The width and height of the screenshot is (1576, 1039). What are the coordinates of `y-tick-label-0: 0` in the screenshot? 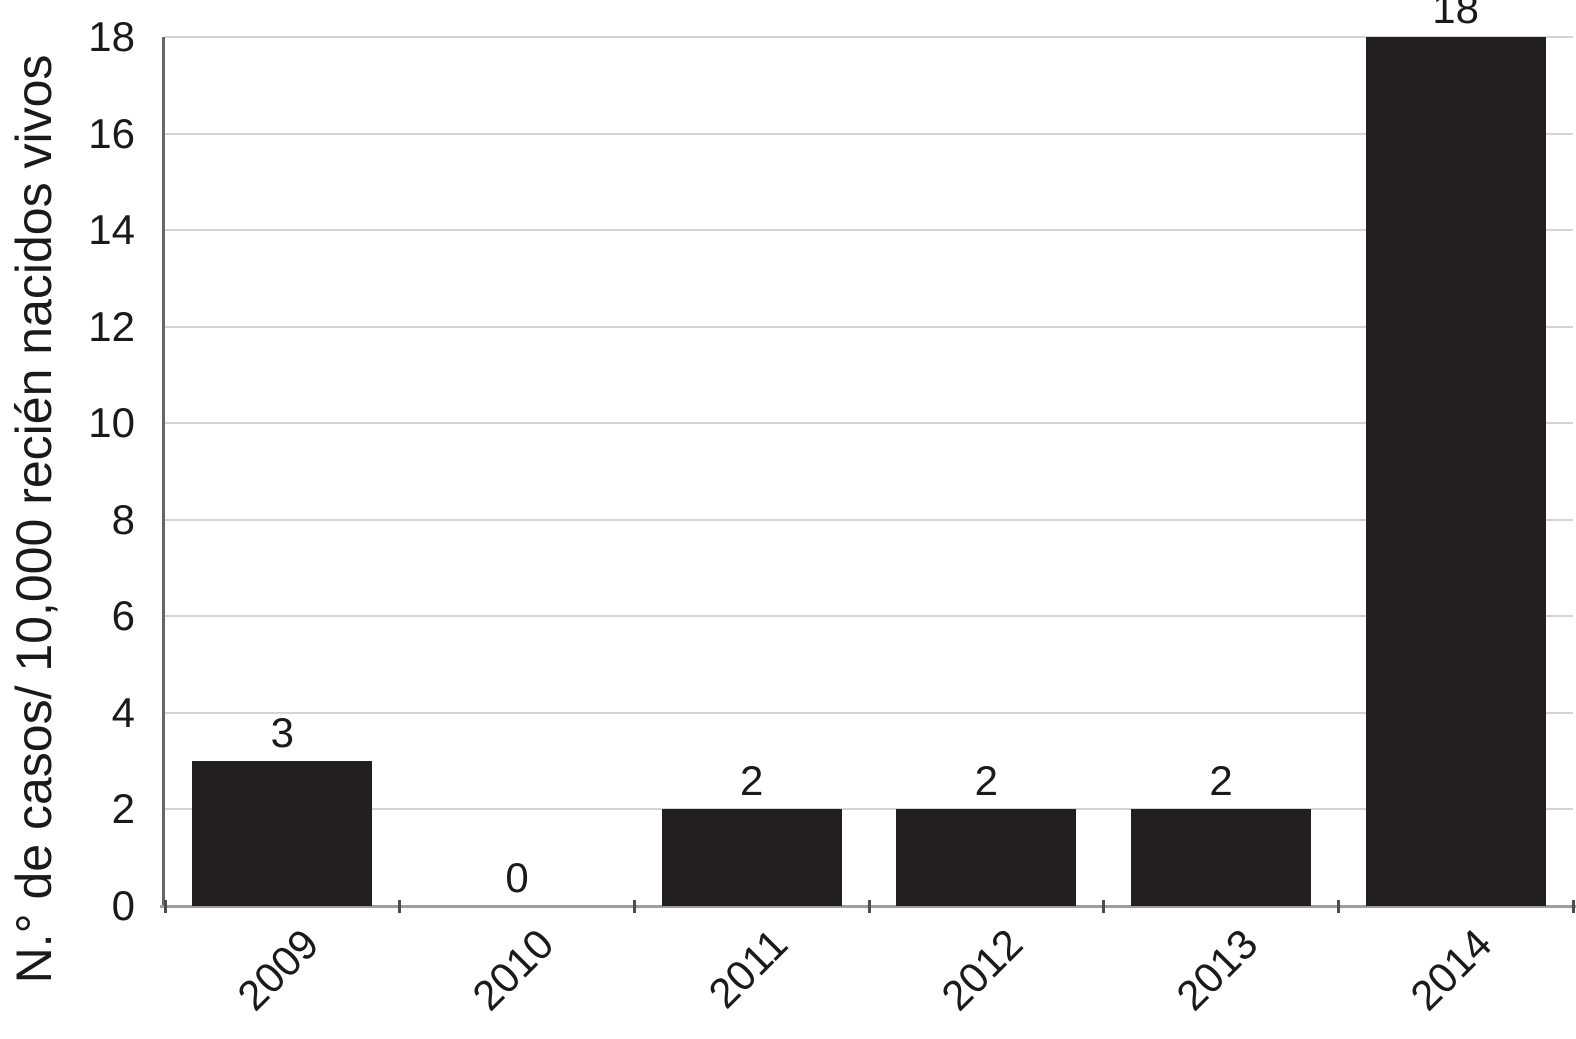 It's located at (123, 905).